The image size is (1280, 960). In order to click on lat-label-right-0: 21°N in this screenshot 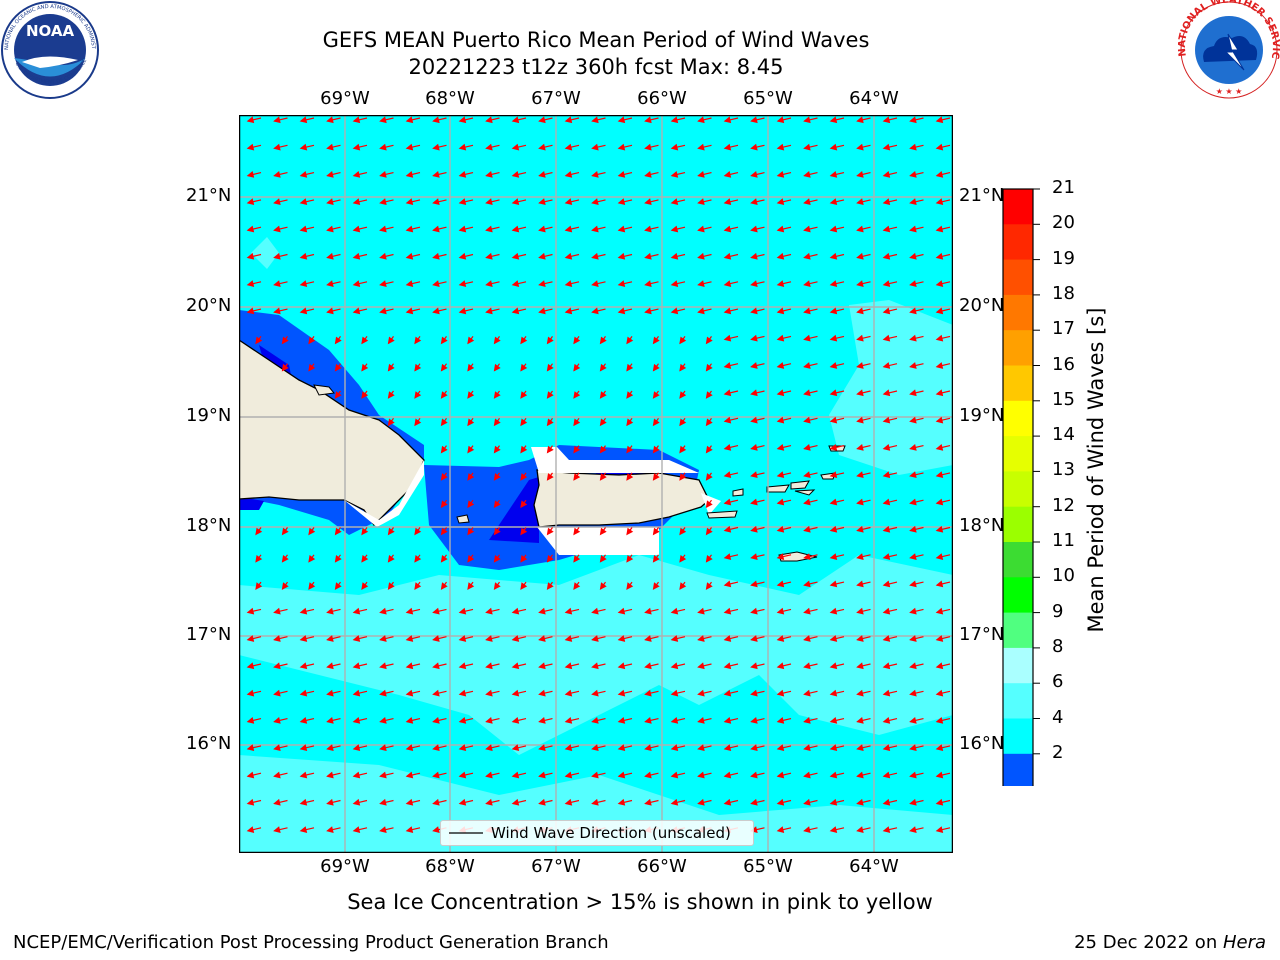, I will do `click(982, 195)`.